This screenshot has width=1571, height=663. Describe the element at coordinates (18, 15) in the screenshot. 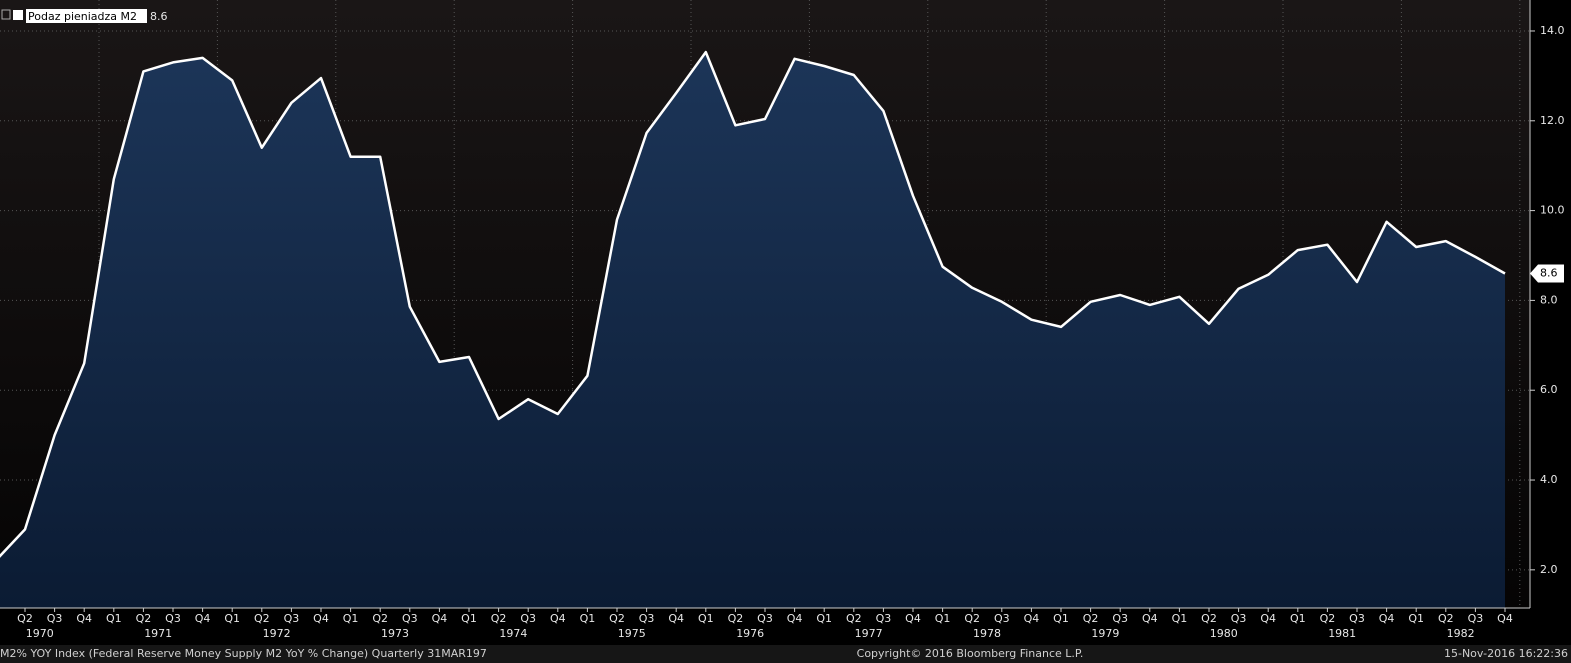

I see `legend-swatch` at that location.